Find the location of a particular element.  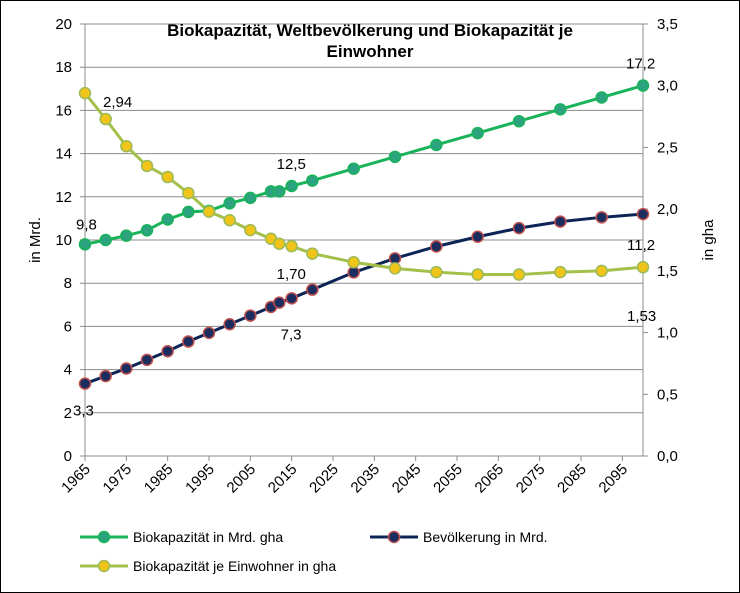

y-left-tick-label: 2 is located at coordinates (68, 413).